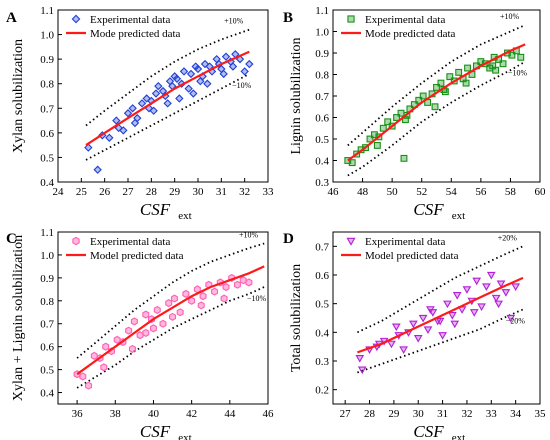 Image resolution: width=550 pixels, height=440 pixels. What do you see at coordinates (18, 96) in the screenshot?
I see `y-axis-label: Xylan solubilization` at bounding box center [18, 96].